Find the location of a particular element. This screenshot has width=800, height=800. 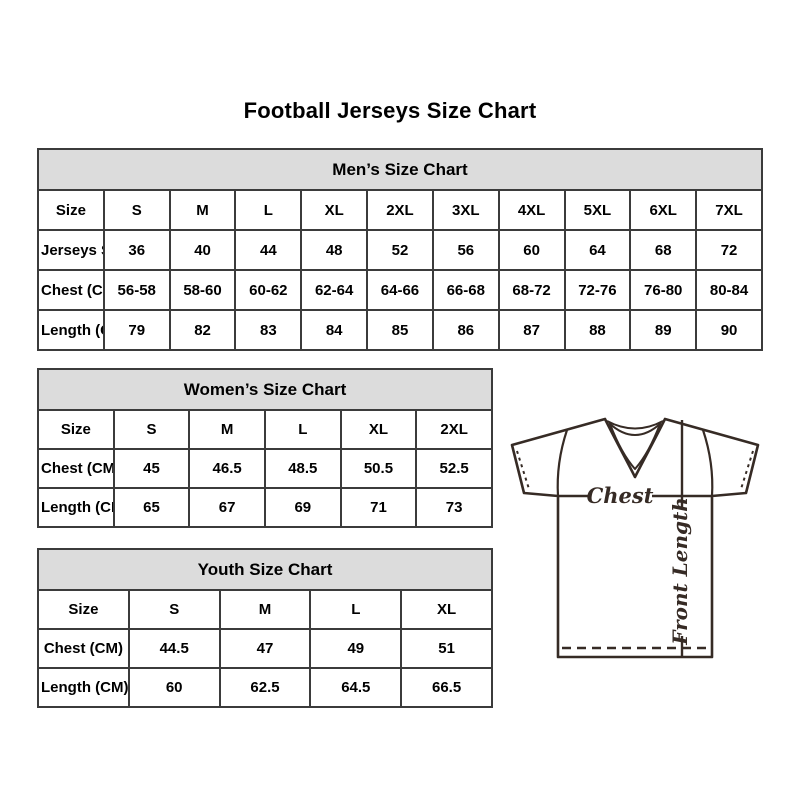

header-cell: Jerseys Size is located at coordinates (71, 250).